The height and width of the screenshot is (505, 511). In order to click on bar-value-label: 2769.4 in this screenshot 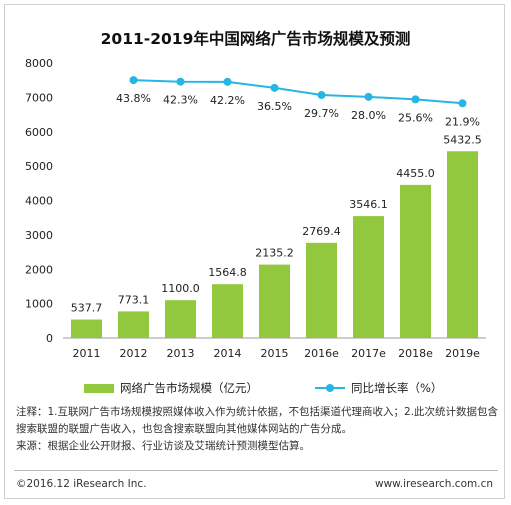, I will do `click(321, 231)`.